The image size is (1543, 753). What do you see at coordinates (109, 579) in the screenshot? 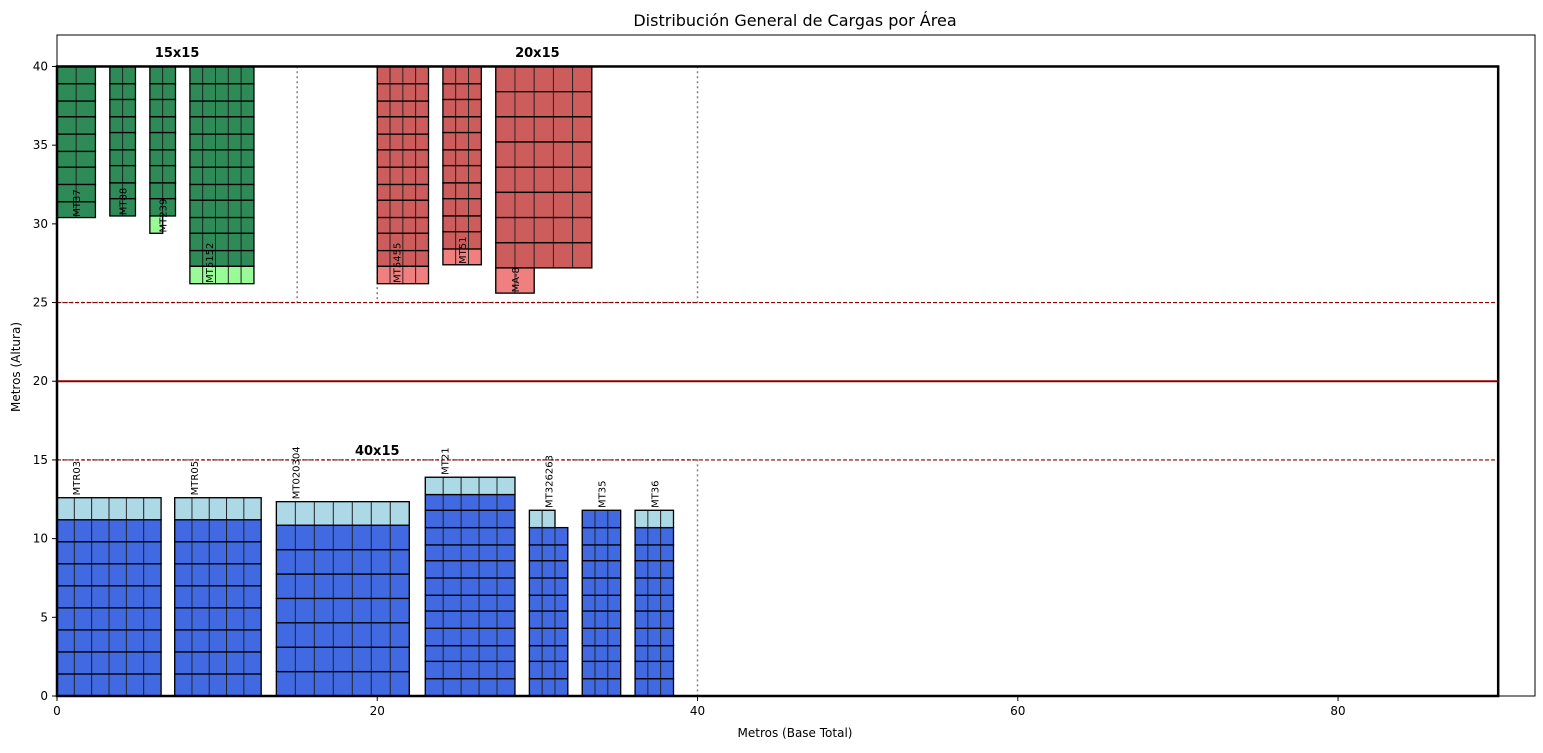
I see `stack-mtr03: MTR03` at bounding box center [109, 579].